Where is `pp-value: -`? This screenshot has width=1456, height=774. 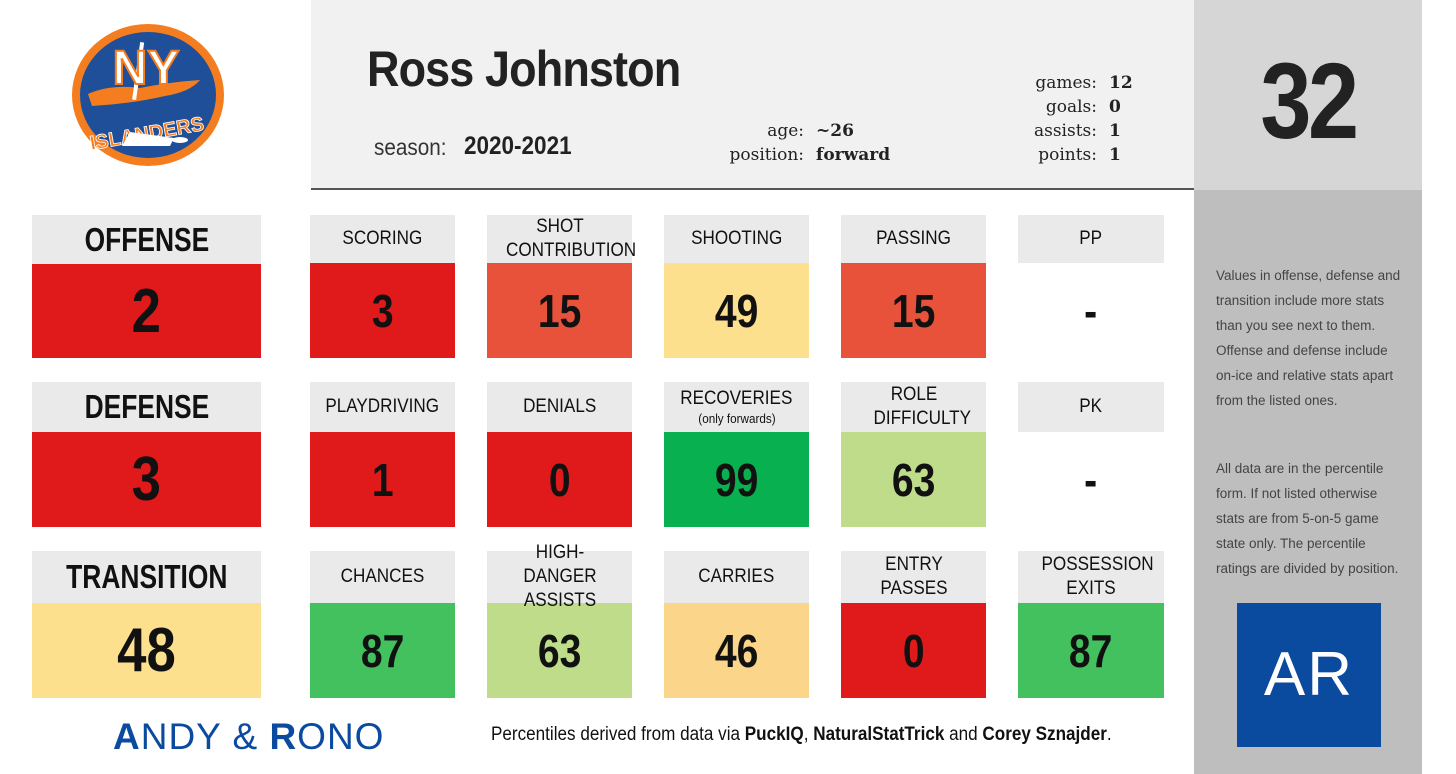 pp-value: - is located at coordinates (1091, 310).